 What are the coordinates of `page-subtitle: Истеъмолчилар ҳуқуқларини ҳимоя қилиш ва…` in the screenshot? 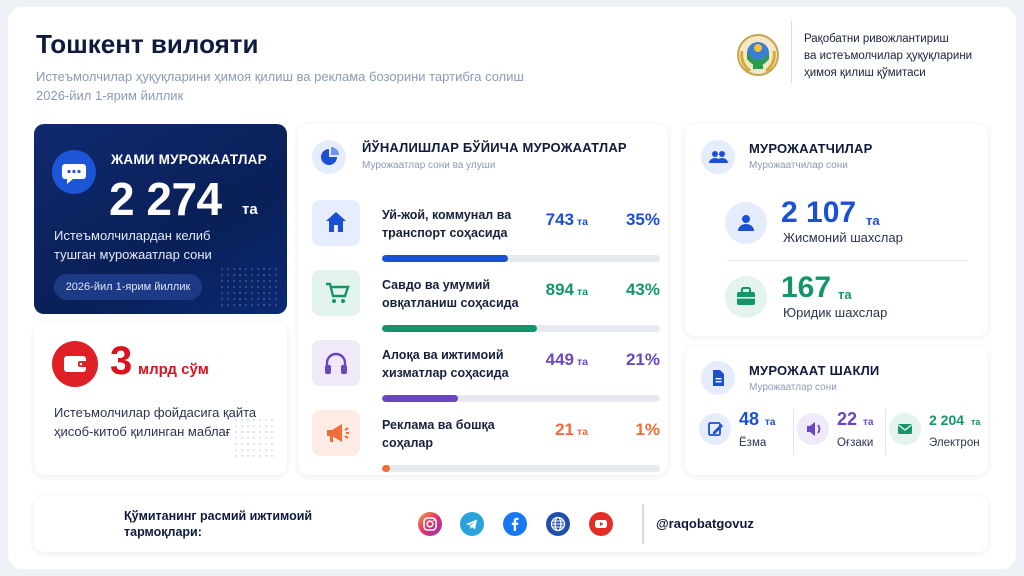 It's located at (296, 86).